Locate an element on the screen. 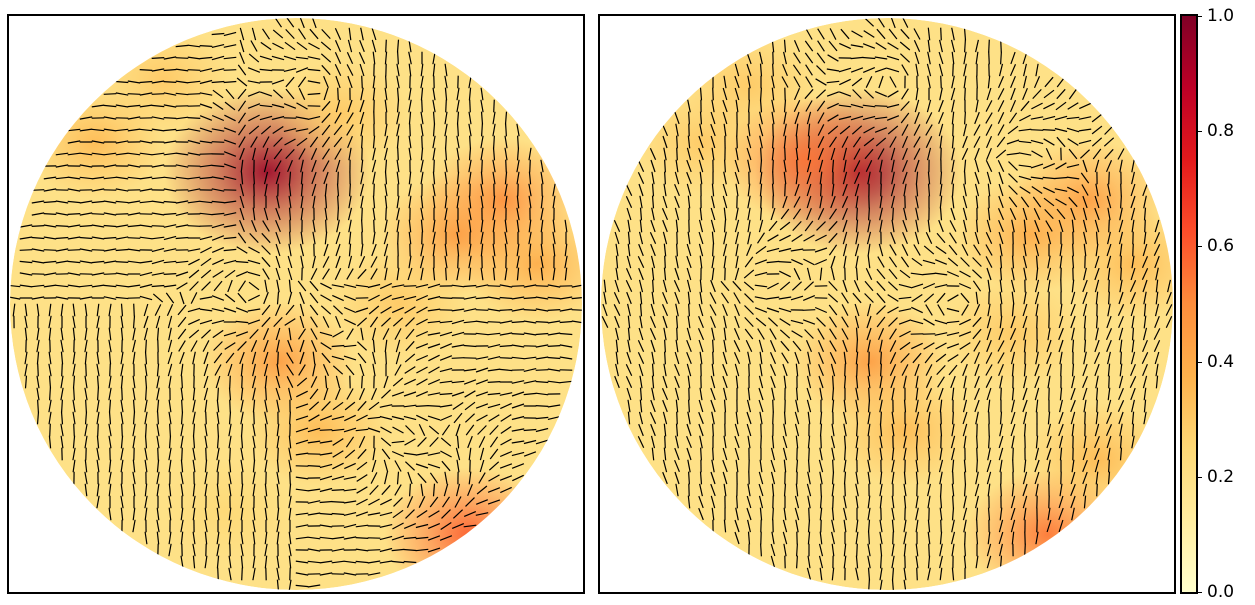  colorbar-tick is located at coordinates (1199, 362).